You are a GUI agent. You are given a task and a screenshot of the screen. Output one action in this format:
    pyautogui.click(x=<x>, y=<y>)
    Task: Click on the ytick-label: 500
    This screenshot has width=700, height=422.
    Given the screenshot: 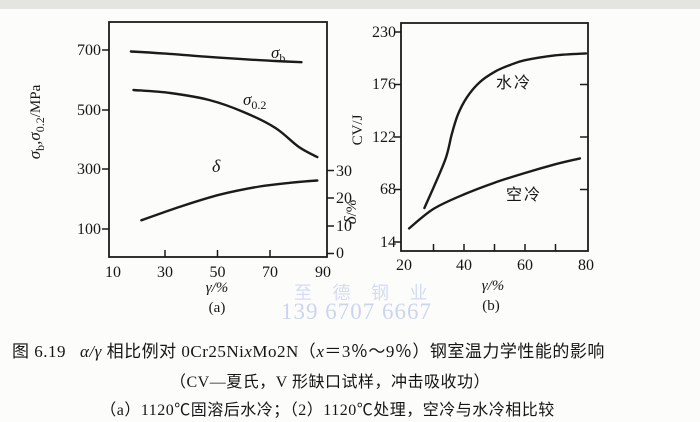 What is the action you would take?
    pyautogui.click(x=89, y=110)
    